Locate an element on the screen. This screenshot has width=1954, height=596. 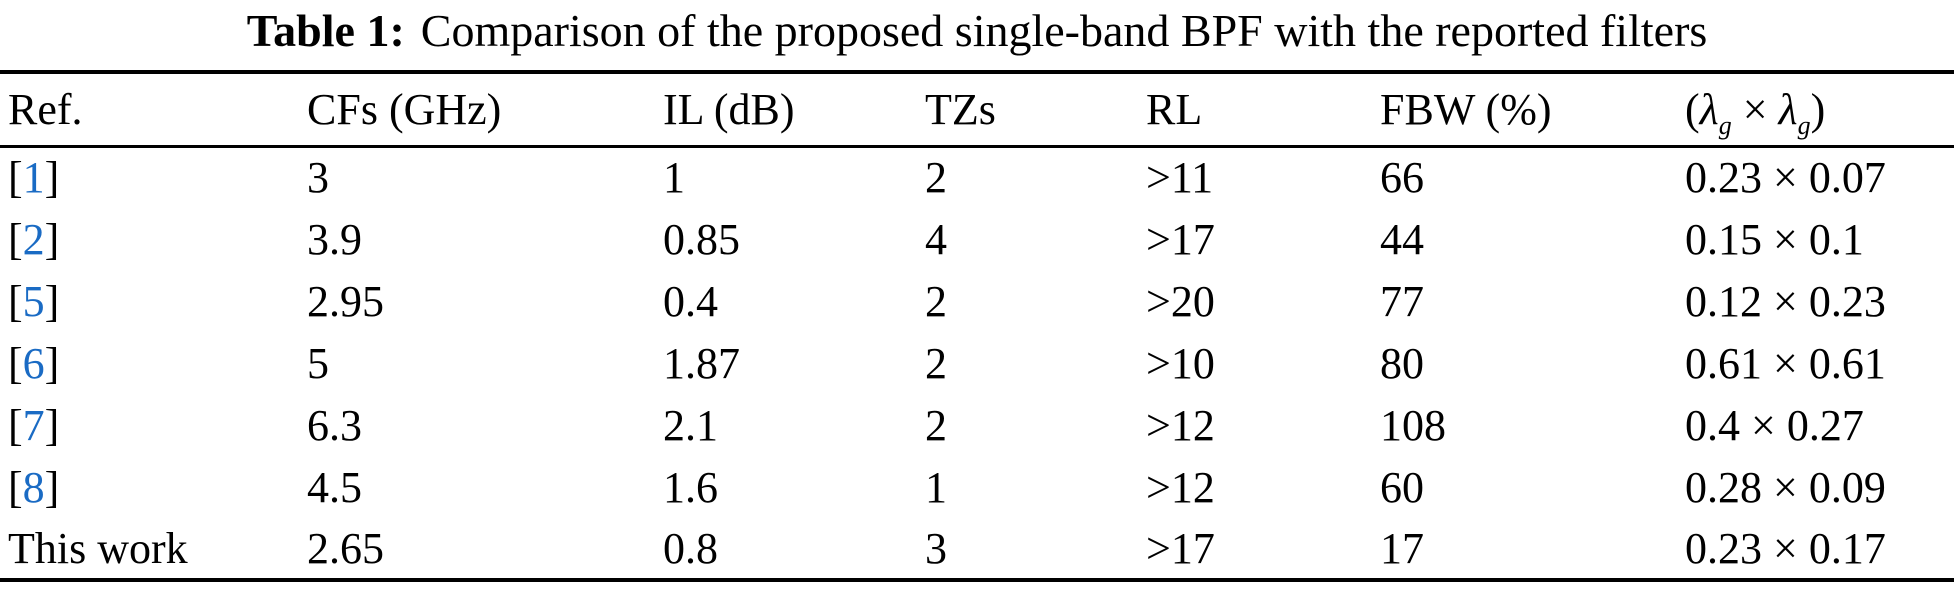
size-cell: 0.4 × 0.27 is located at coordinates (1774, 425).